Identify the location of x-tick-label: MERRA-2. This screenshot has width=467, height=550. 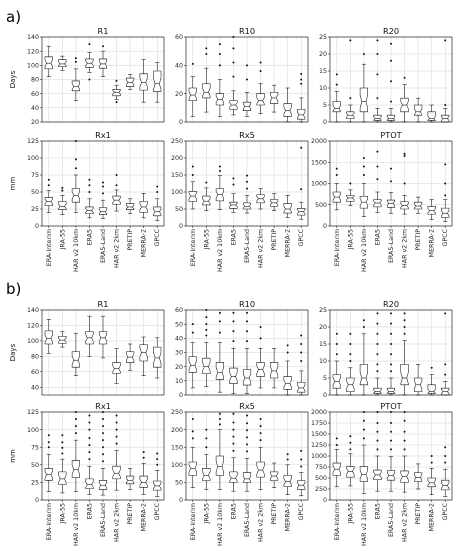
(288, 243).